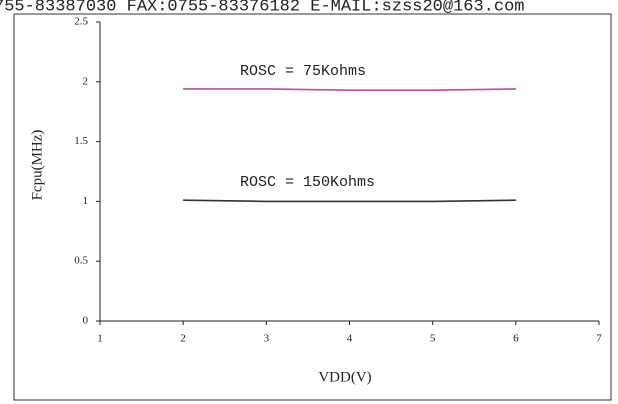 The height and width of the screenshot is (404, 618). Describe the element at coordinates (267, 339) in the screenshot. I see `x-tick-label: 3` at that location.